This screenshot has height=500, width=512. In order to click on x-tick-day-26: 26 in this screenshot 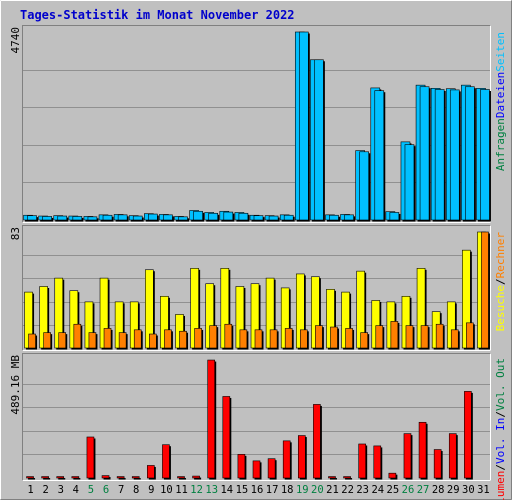, I will do `click(408, 490)`.